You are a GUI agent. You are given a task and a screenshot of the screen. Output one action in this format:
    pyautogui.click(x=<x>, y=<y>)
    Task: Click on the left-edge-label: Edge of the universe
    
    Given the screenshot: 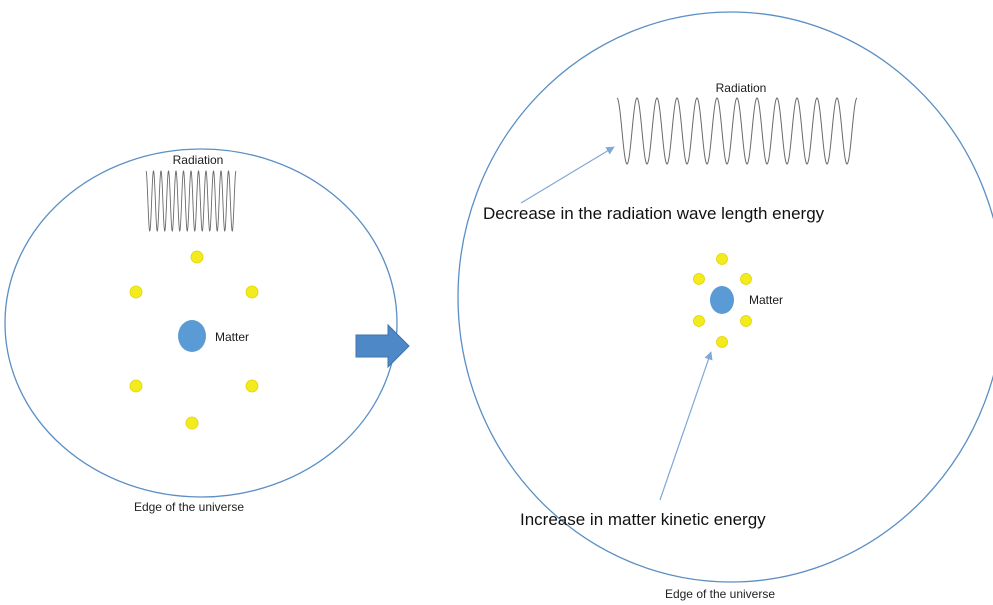 What is the action you would take?
    pyautogui.click(x=189, y=507)
    